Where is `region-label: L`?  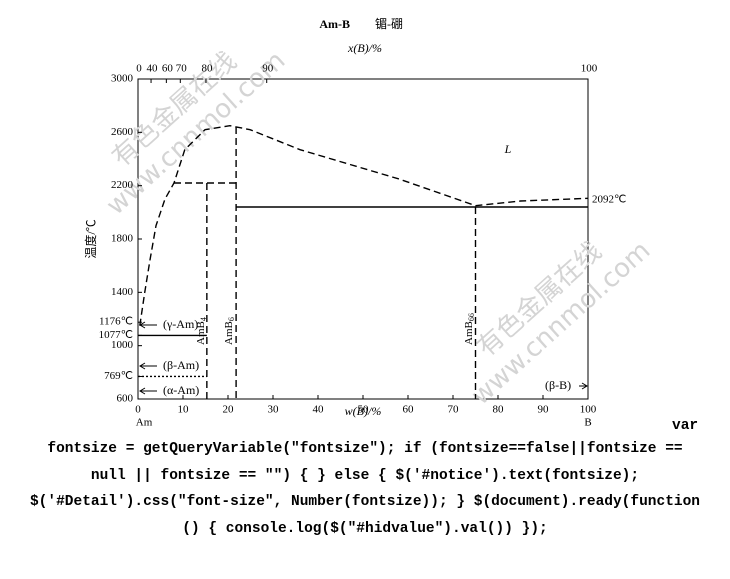 region-label: L is located at coordinates (508, 149).